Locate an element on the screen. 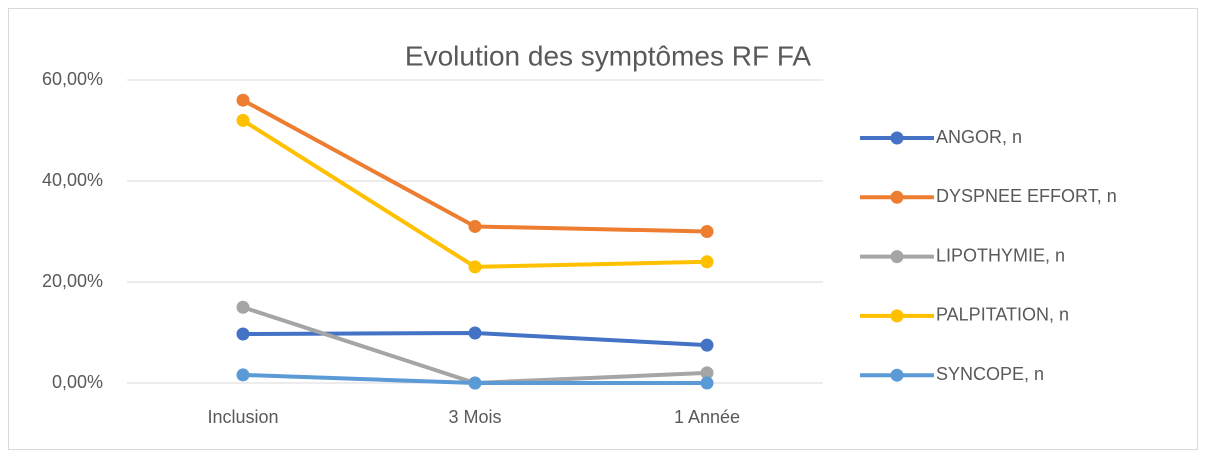  y-tick-label: 40,00% is located at coordinates (72, 180).